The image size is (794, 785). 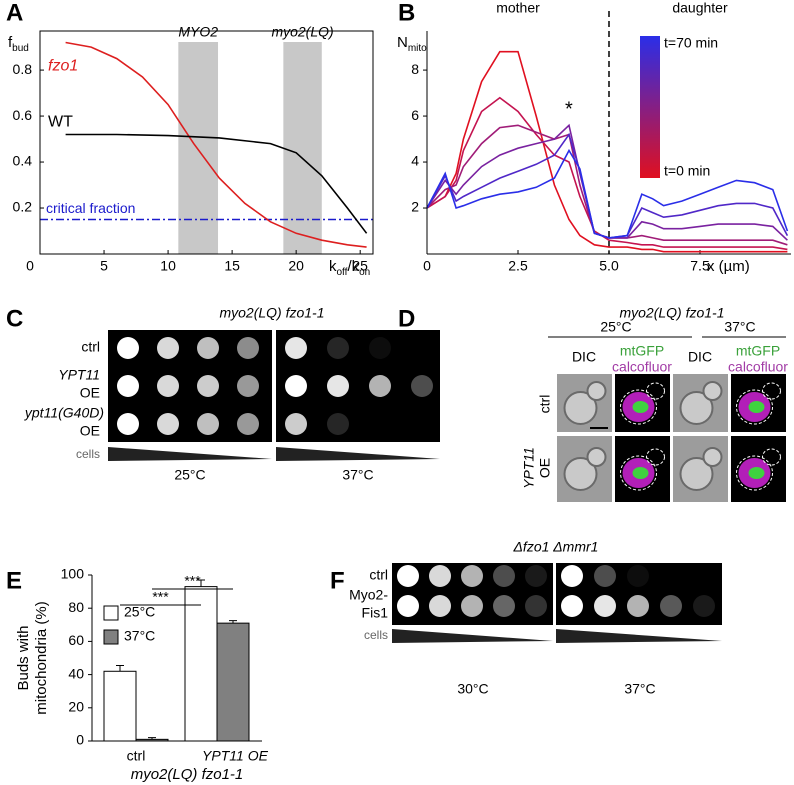 I want to click on plot-frame, so click(x=206, y=142).